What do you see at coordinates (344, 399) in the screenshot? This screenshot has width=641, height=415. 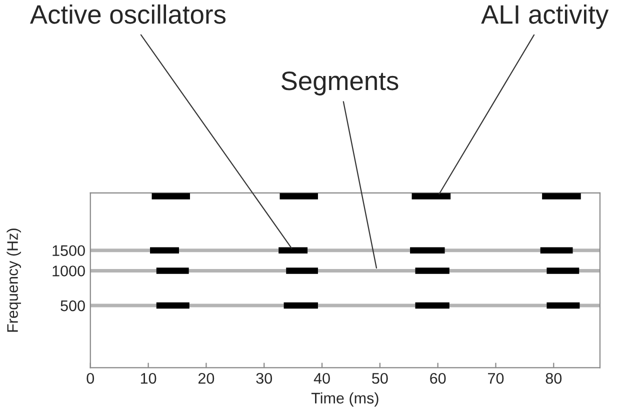 I see `x-axis-title: Time (ms)` at bounding box center [344, 399].